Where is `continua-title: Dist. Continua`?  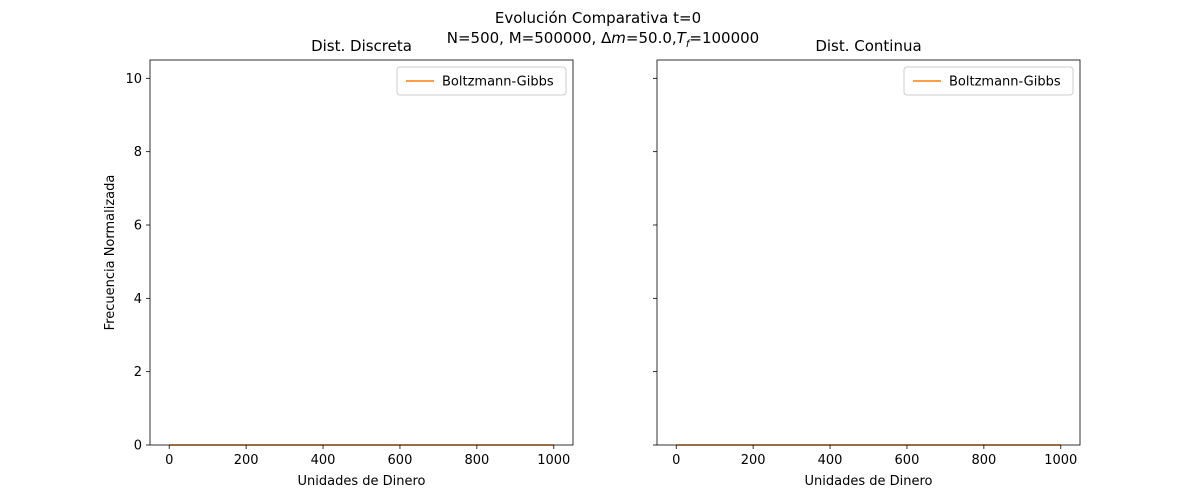
continua-title: Dist. Continua is located at coordinates (868, 46).